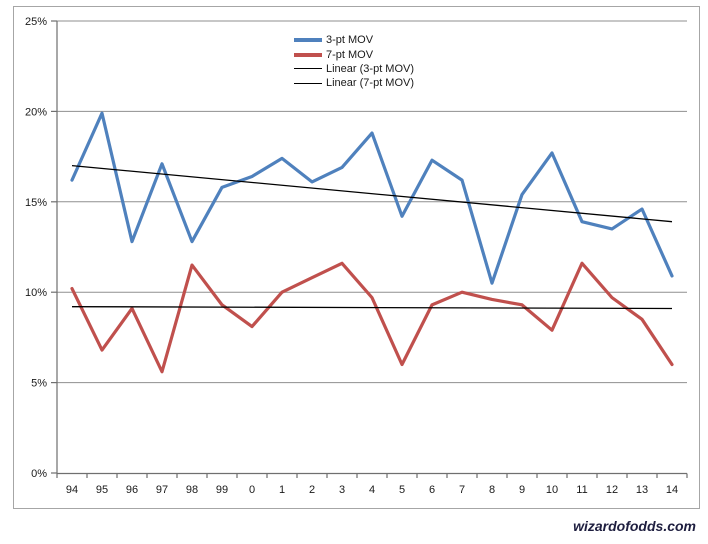 The image size is (708, 544). Describe the element at coordinates (432, 490) in the screenshot. I see `x-tick-label: 6` at that location.